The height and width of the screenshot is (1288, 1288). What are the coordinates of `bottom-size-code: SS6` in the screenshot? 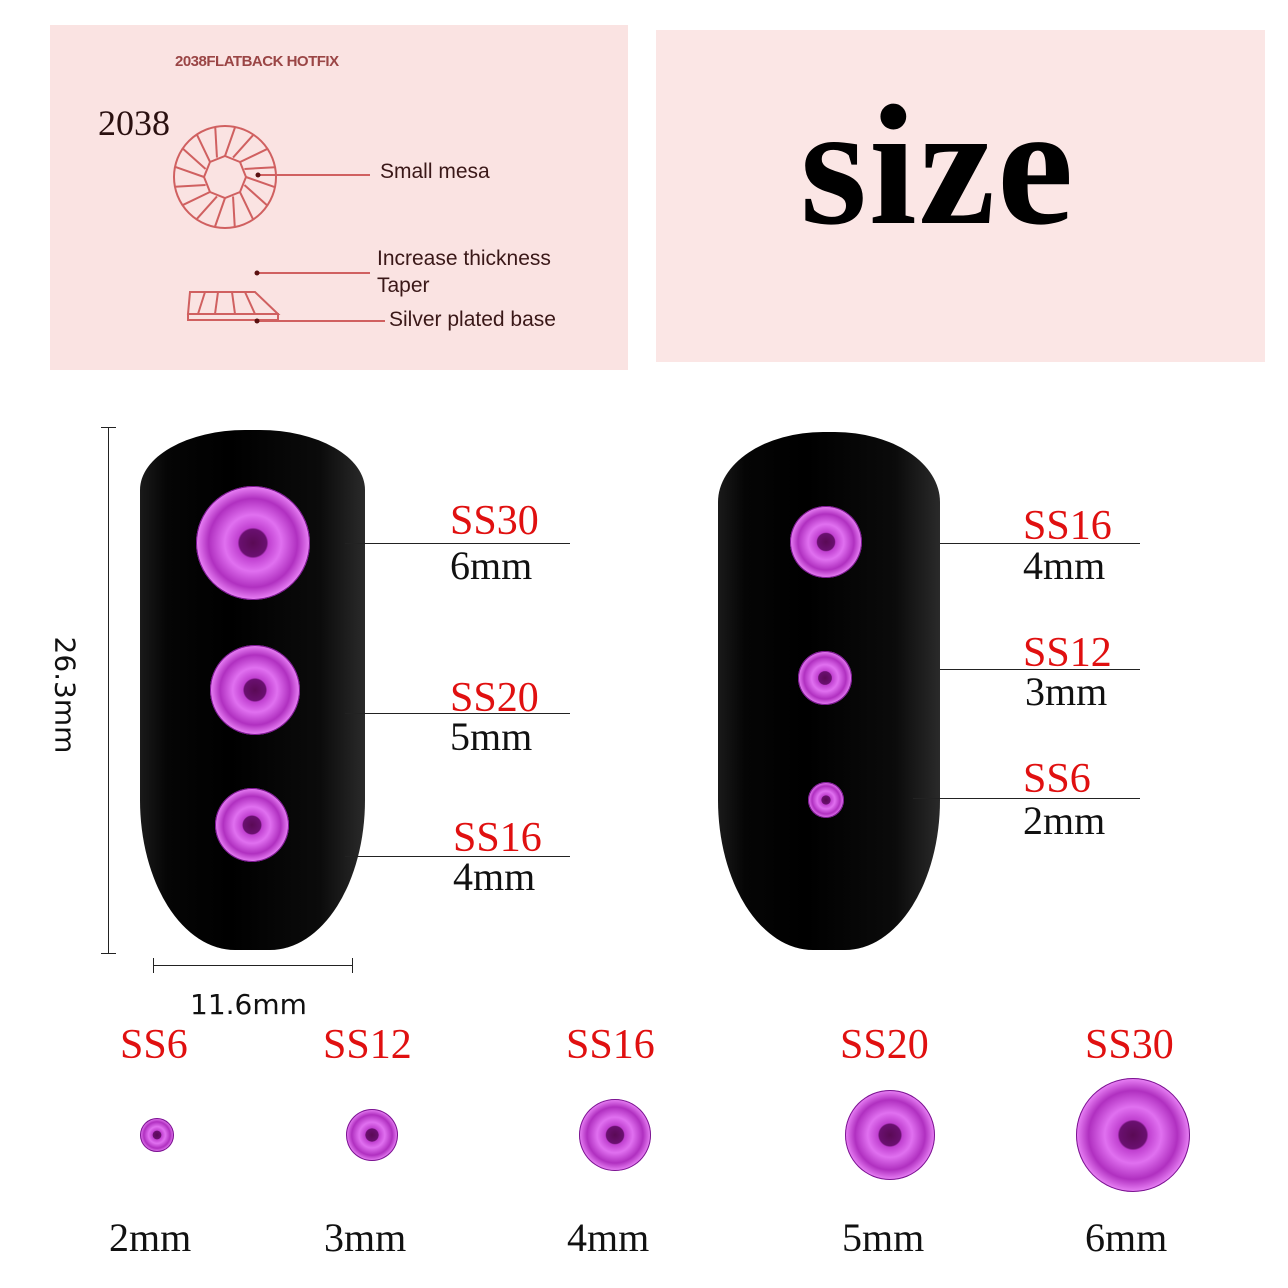 It's located at (154, 1045).